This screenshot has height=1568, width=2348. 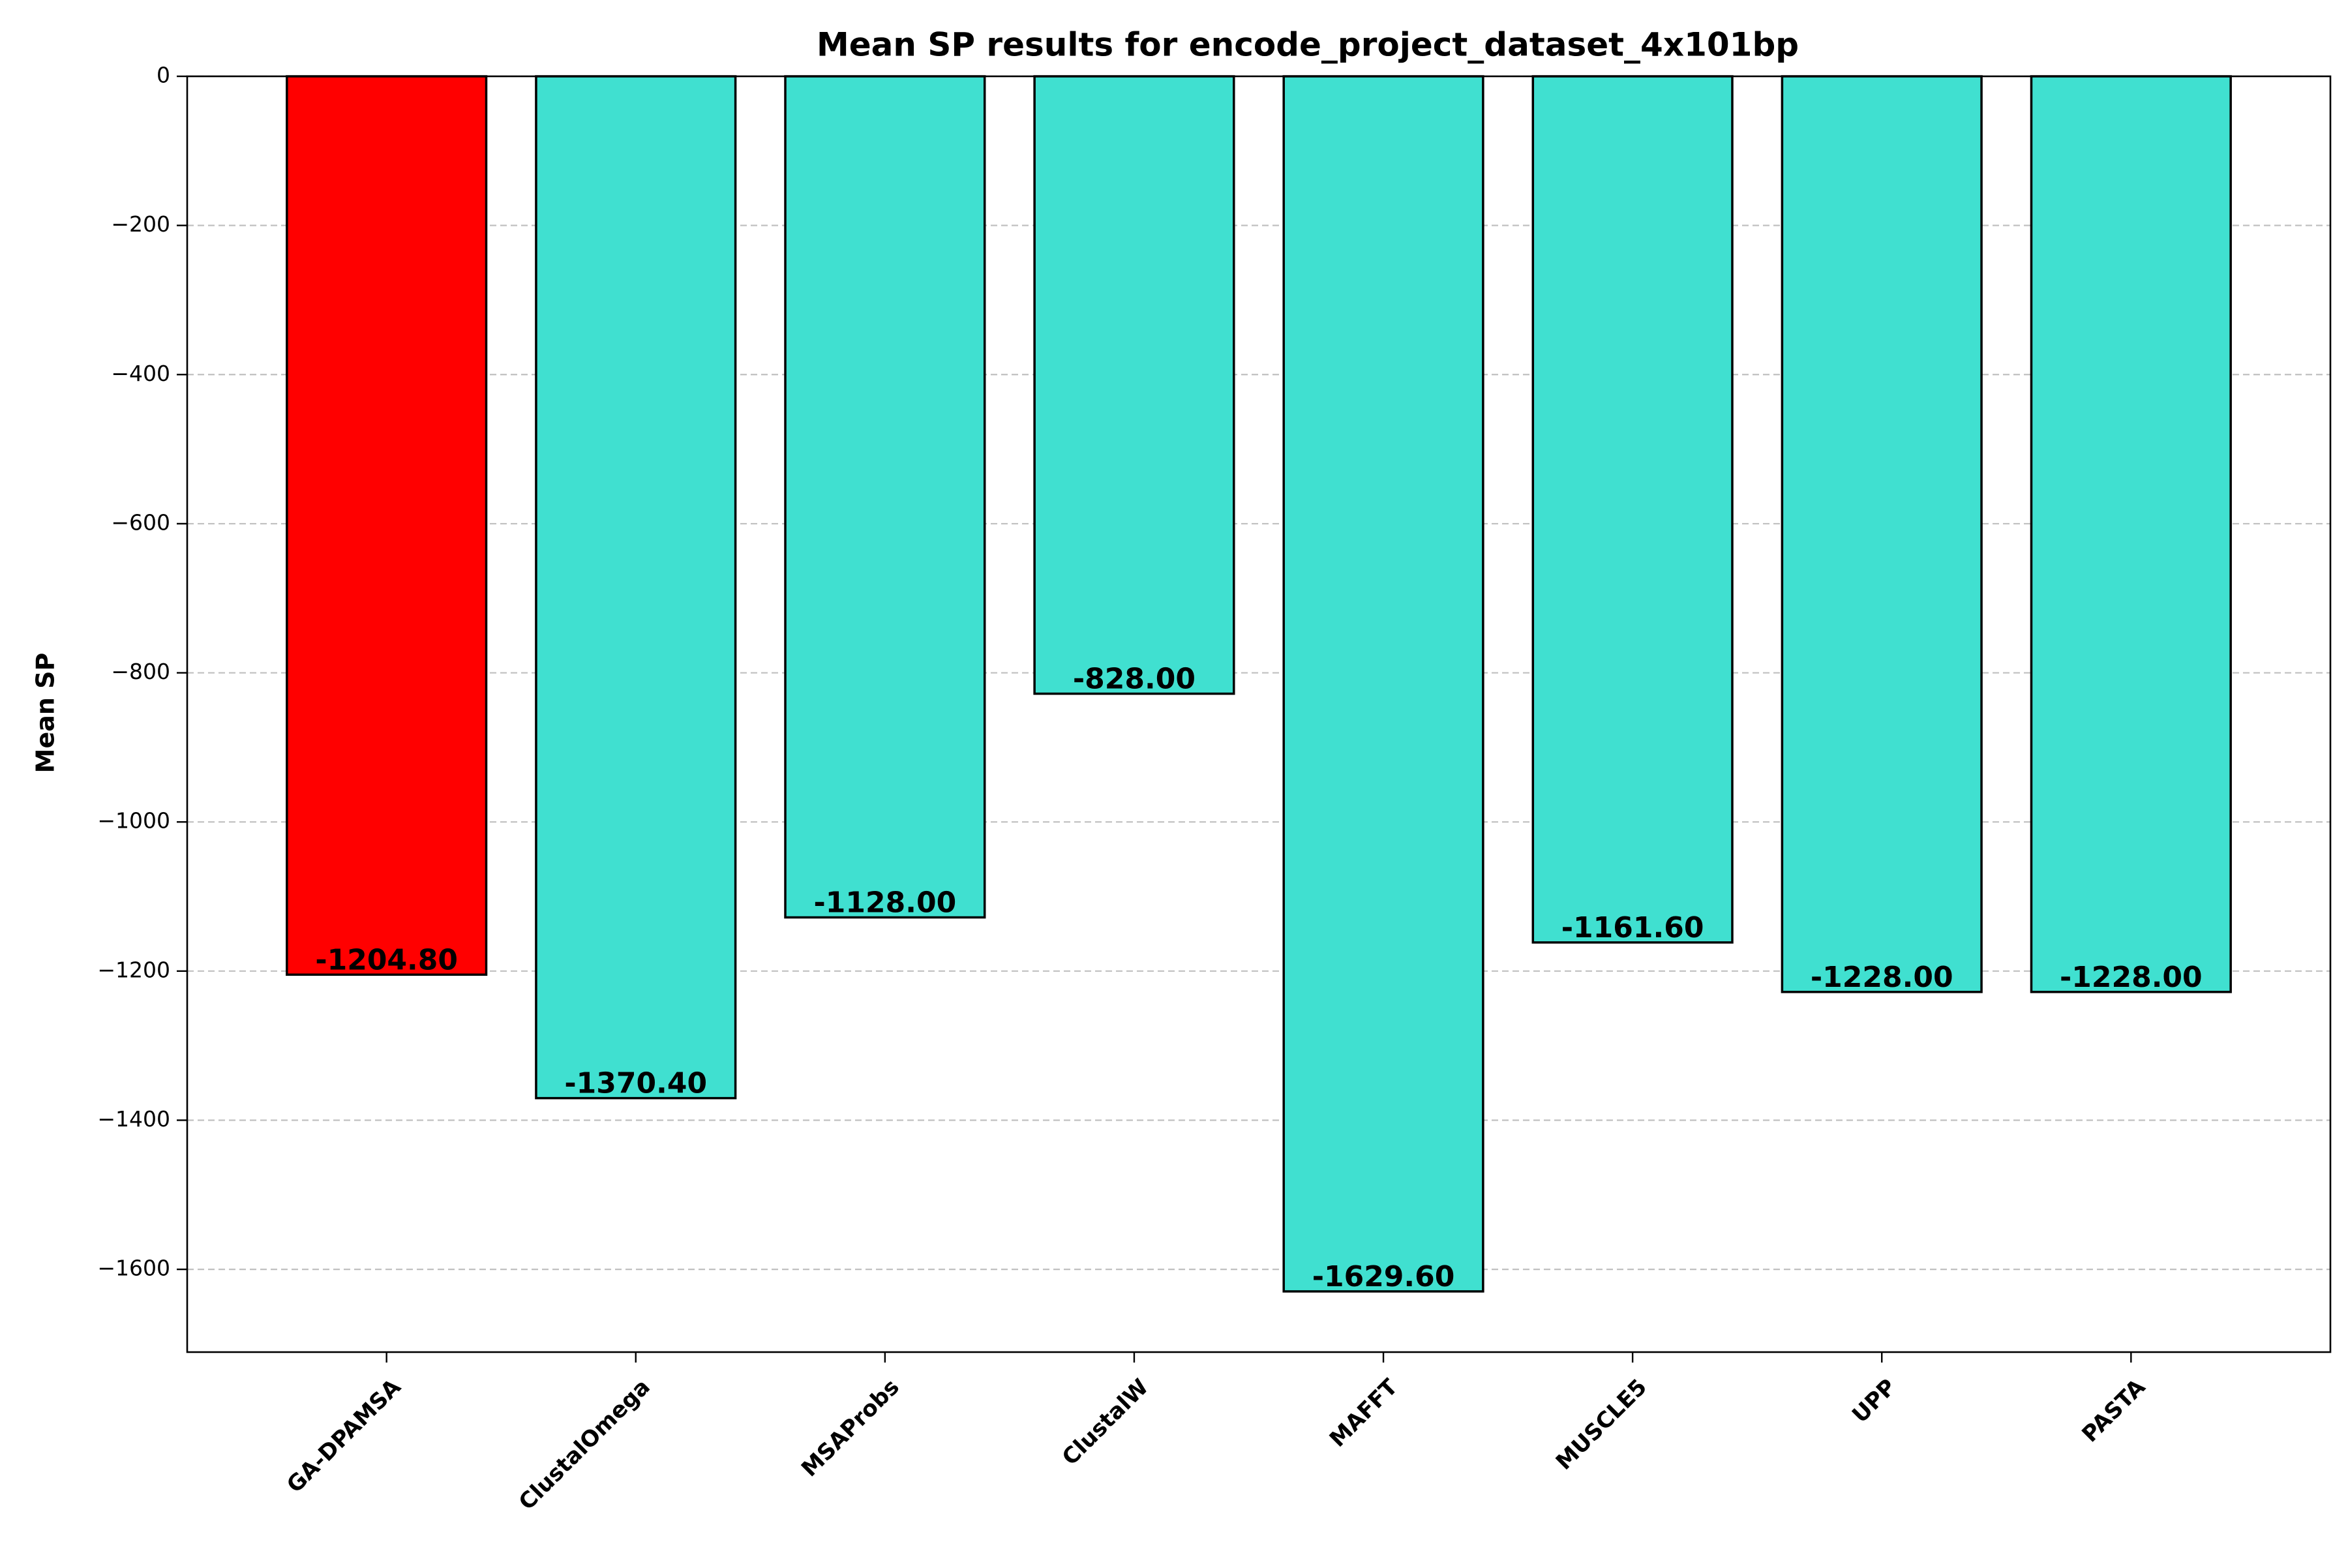 I want to click on y-tick-label: −1600, so click(x=134, y=1268).